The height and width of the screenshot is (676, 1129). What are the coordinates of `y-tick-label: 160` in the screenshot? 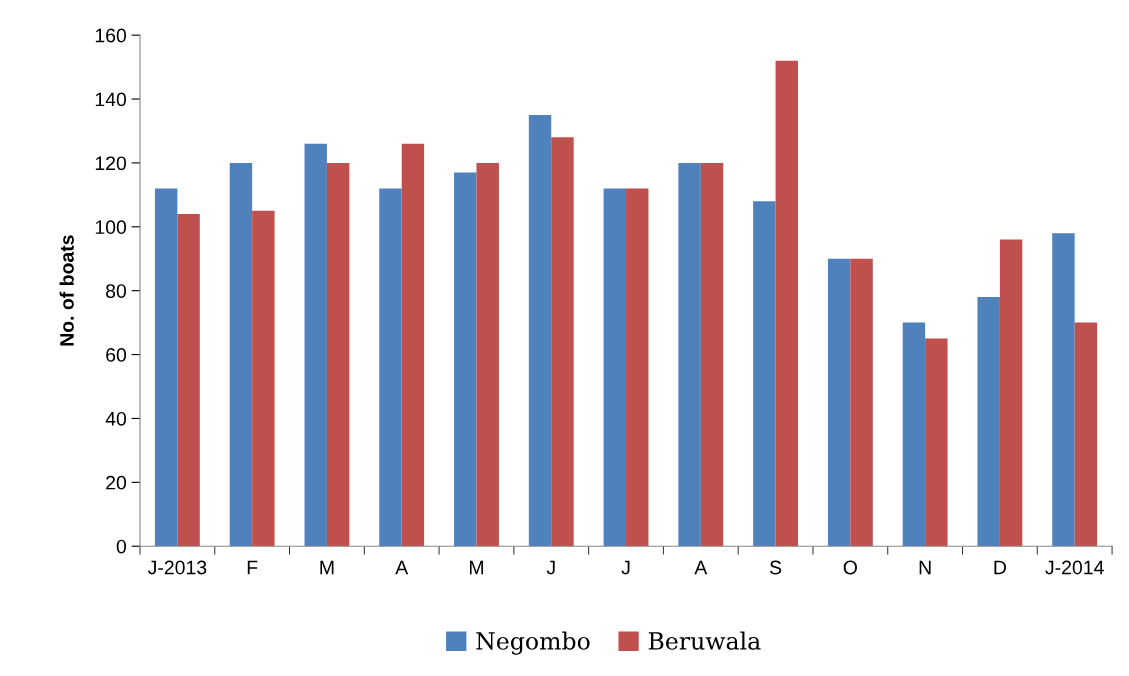 It's located at (111, 35).